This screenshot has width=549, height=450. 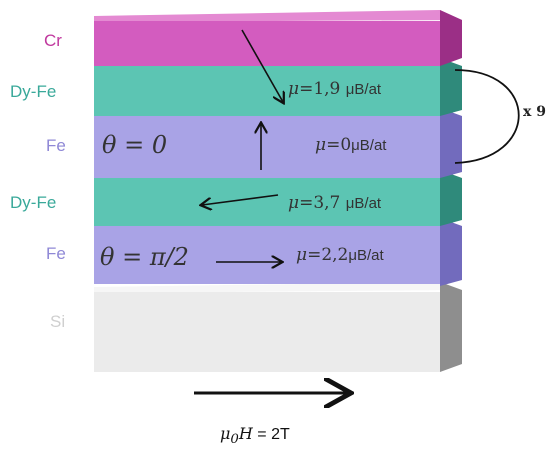 What do you see at coordinates (225, 433) in the screenshot?
I see `field-symbol: μ` at bounding box center [225, 433].